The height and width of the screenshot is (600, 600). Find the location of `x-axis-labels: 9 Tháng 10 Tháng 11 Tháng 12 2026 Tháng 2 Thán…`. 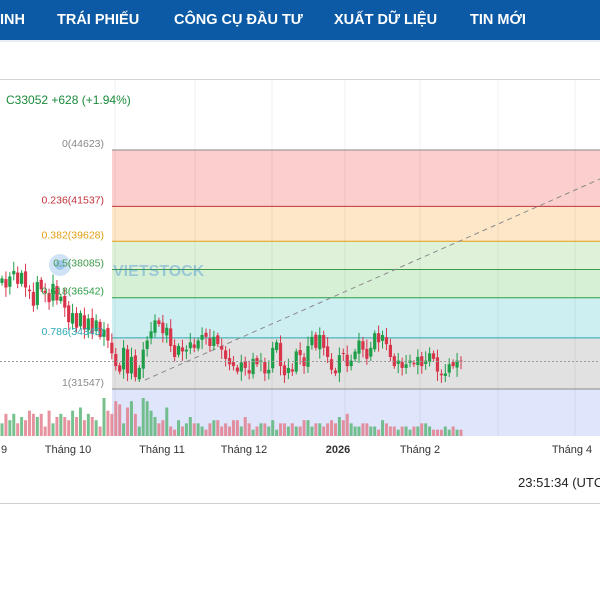

x-axis-labels: 9 Tháng 10 Tháng 11 Tháng 12 2026 Tháng 2 Thán… is located at coordinates (296, 450).